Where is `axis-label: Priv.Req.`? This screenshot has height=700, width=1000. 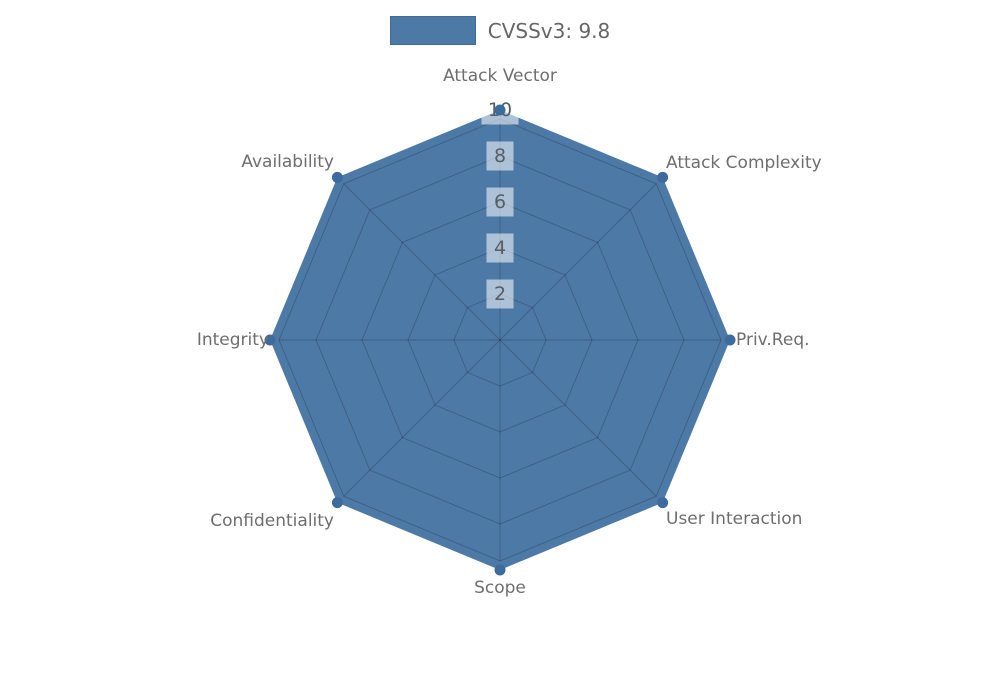 axis-label: Priv.Req. is located at coordinates (773, 340).